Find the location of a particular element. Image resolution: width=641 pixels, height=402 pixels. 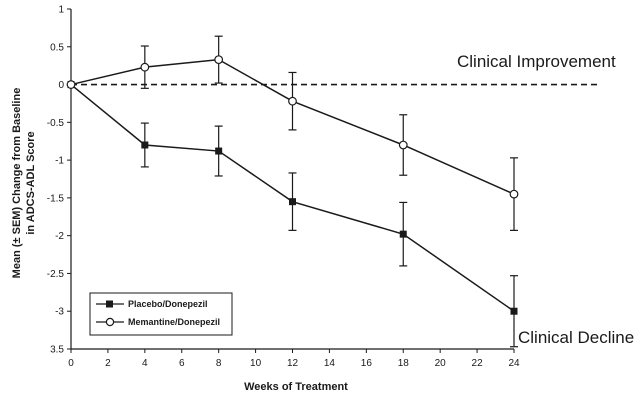

x-axis-title: Weeks of Treatment is located at coordinates (296, 387).